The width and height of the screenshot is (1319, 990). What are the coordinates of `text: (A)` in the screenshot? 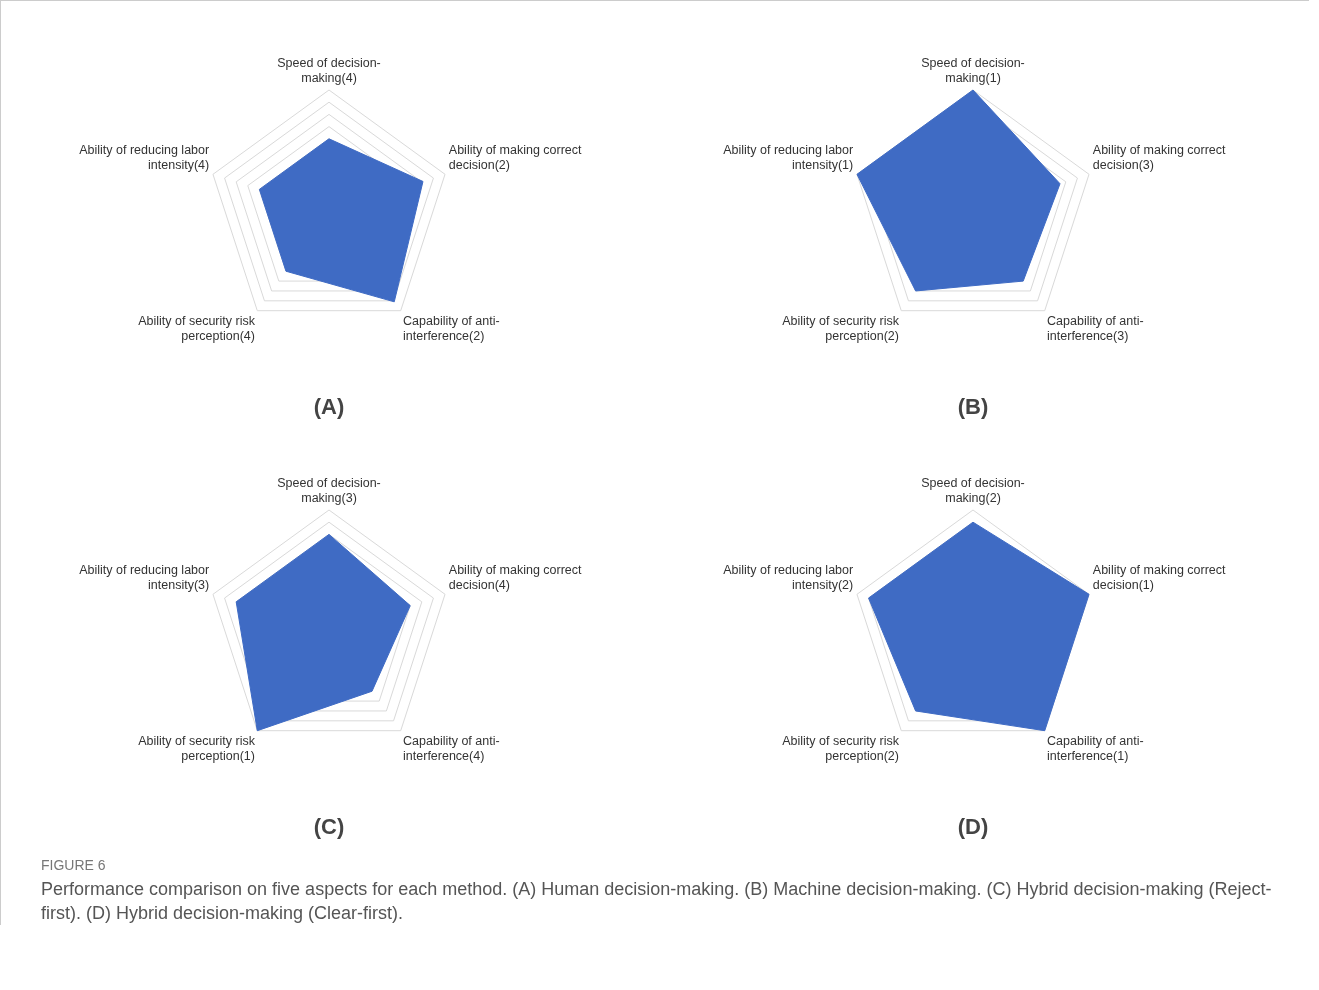 It's located at (329, 406).